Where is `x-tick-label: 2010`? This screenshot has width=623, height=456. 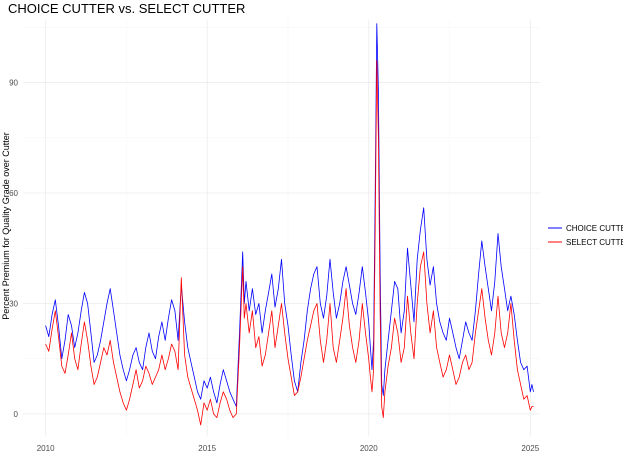 x-tick-label: 2010 is located at coordinates (46, 448).